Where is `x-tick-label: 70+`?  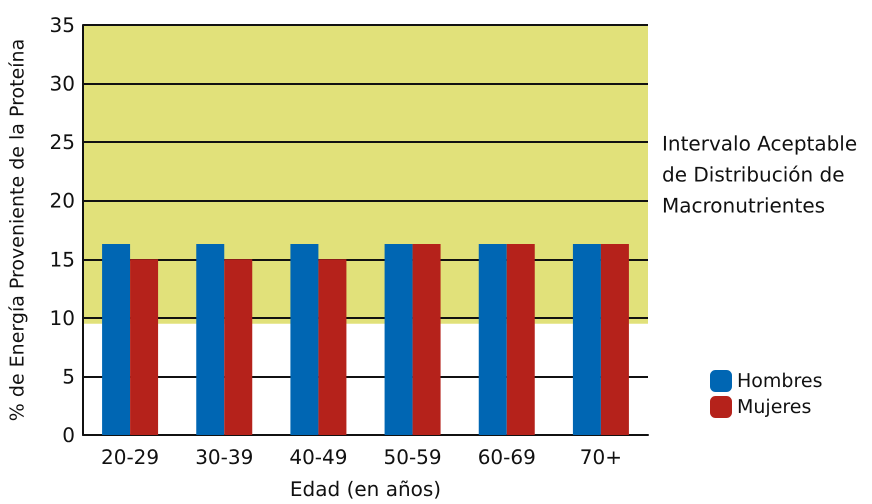
x-tick-label: 70+ is located at coordinates (601, 457).